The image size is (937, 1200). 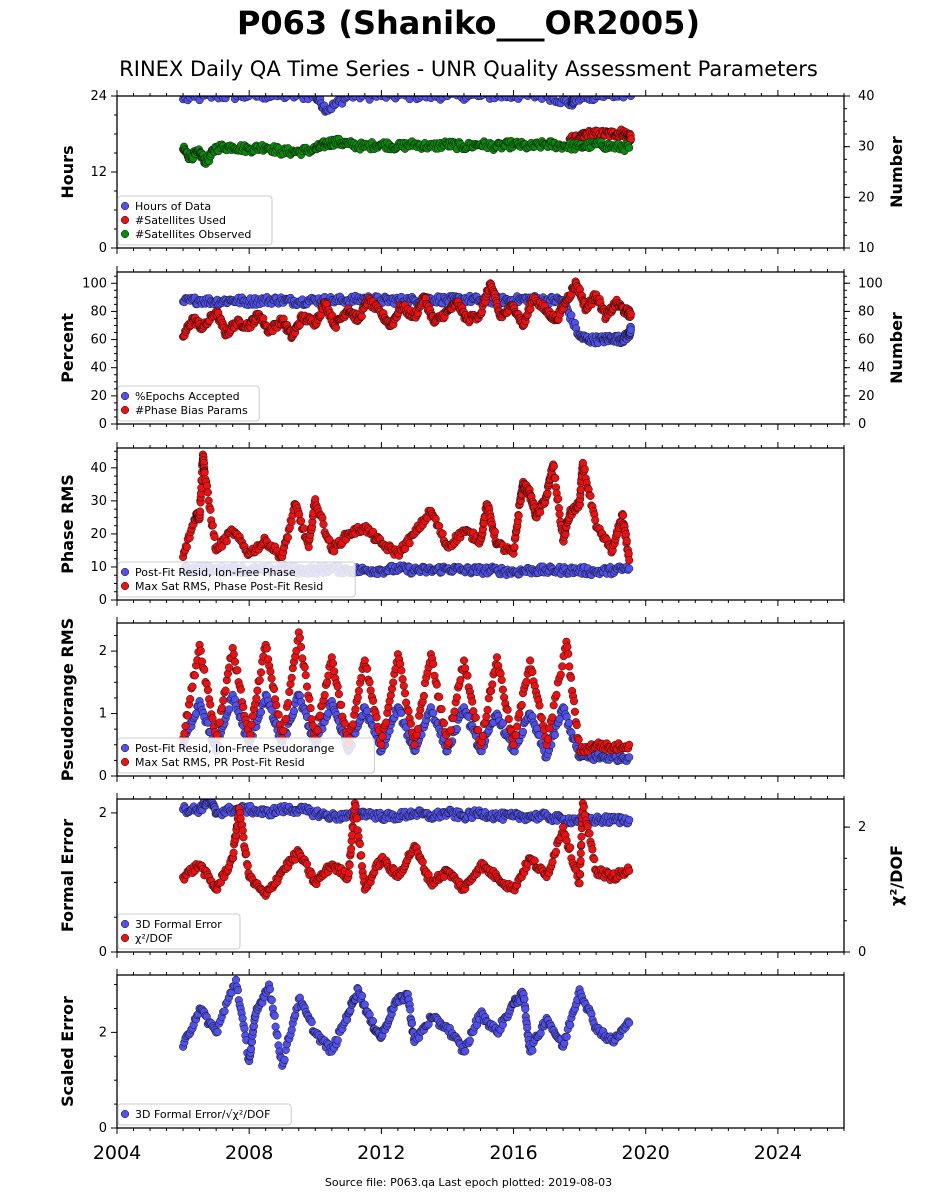 I want to click on y-right-tick-label: 2, so click(x=862, y=827).